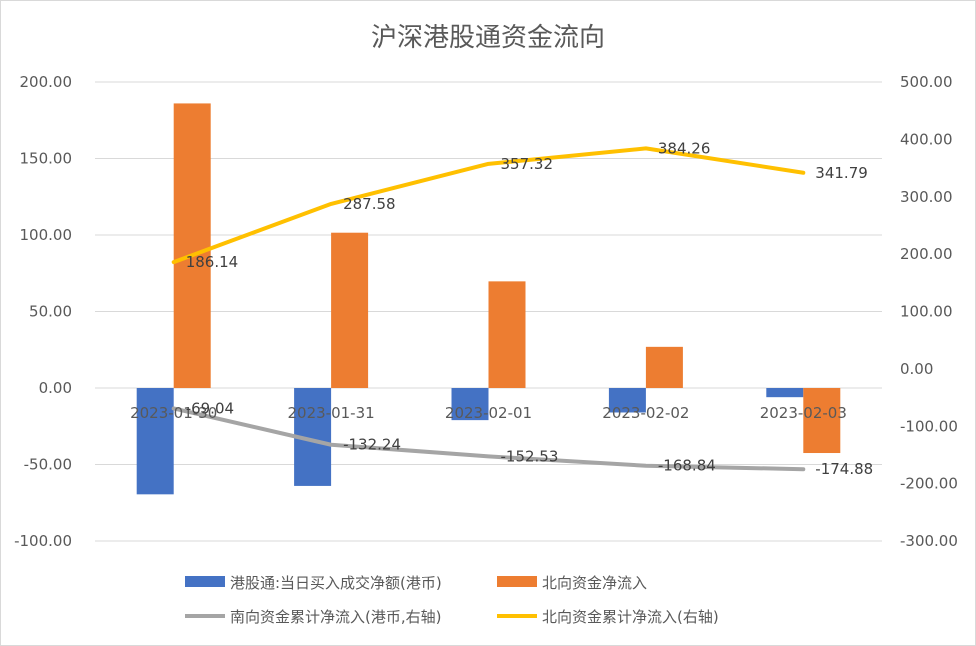 The image size is (976, 646). Describe the element at coordinates (929, 484) in the screenshot. I see `right-tick-label: -200.00` at that location.